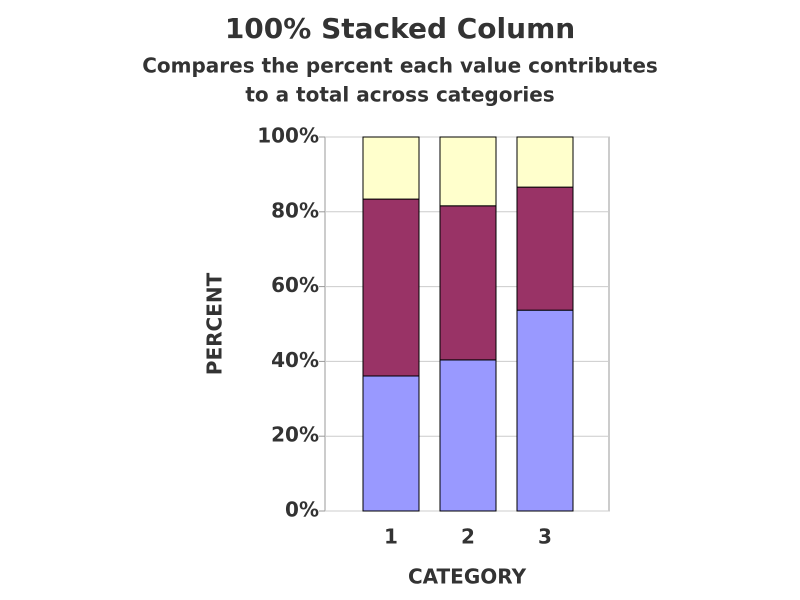  What do you see at coordinates (295, 360) in the screenshot?
I see `y-tick-label: 40%` at bounding box center [295, 360].